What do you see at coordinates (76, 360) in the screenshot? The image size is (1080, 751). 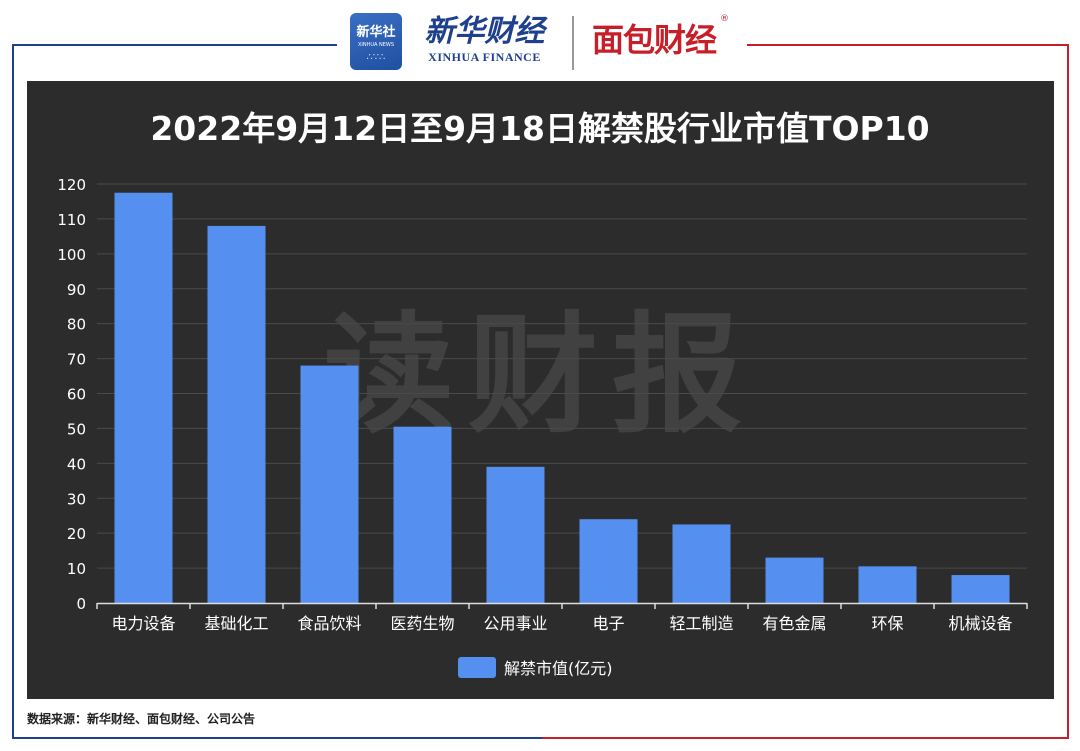 I see `y-tick-label: 70` at bounding box center [76, 360].